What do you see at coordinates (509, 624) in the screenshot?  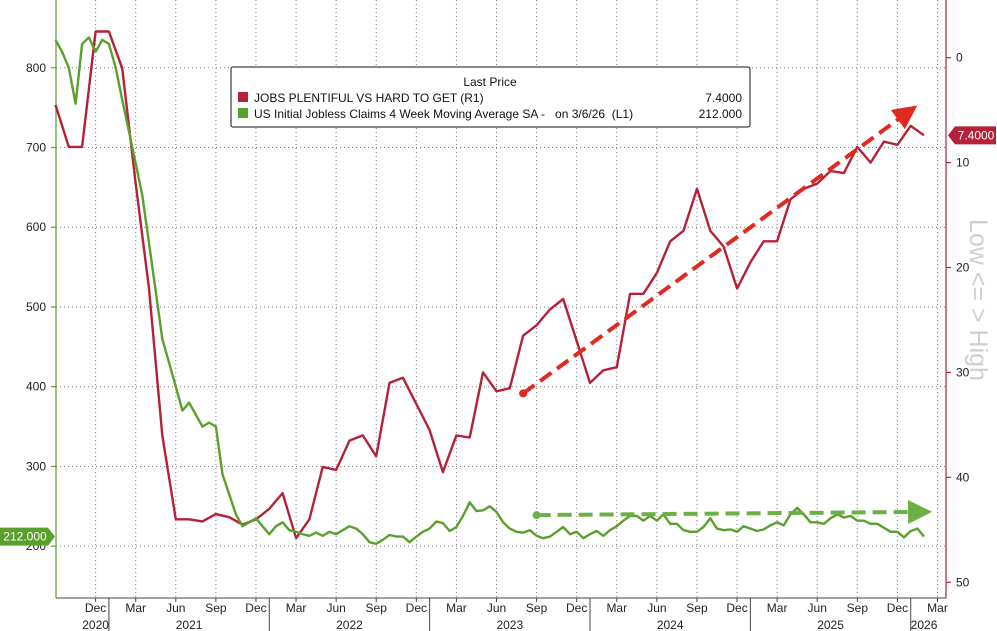 I see `year-label: 2023` at bounding box center [509, 624].